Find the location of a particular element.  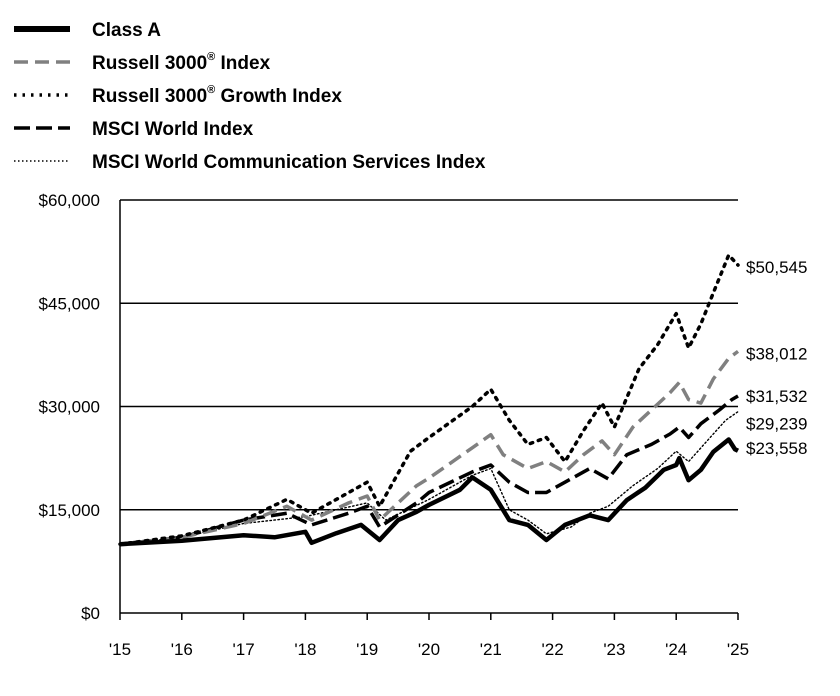

legend-label: MSCI World Communication Services Index is located at coordinates (289, 162).